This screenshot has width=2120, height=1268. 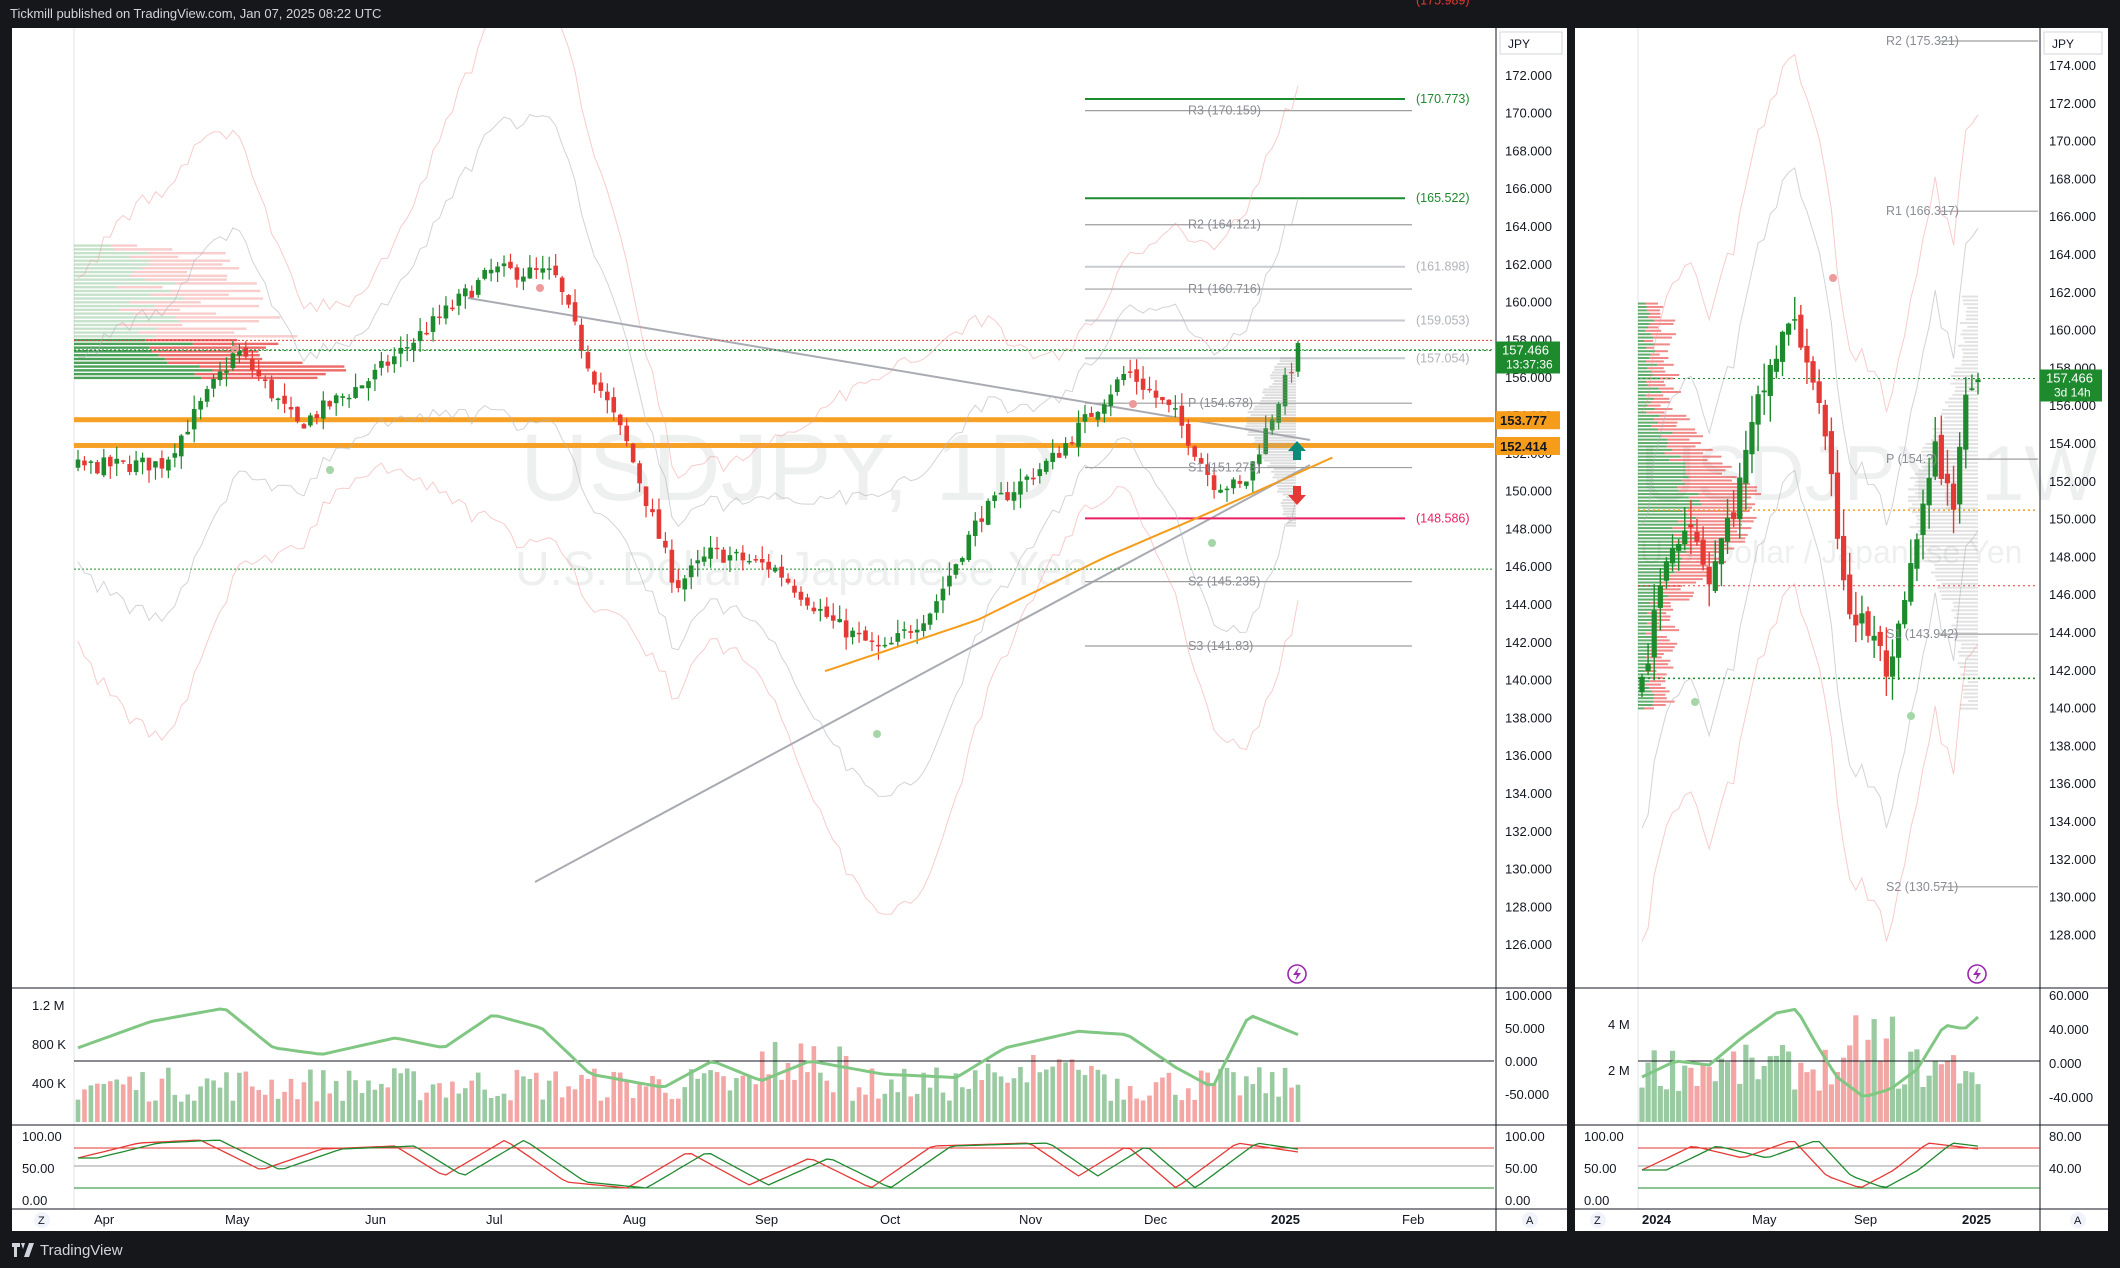 What do you see at coordinates (1528, 528) in the screenshot?
I see `daily-price-tick: 148.000` at bounding box center [1528, 528].